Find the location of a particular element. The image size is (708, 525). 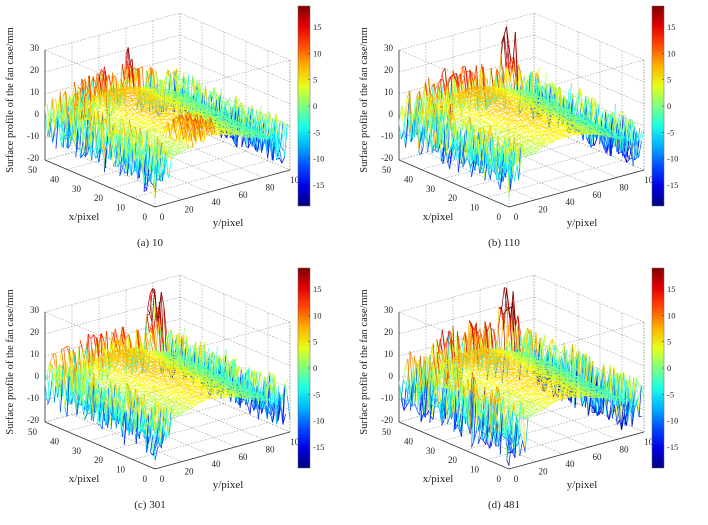

x-axis is located at coordinates (100, 183).